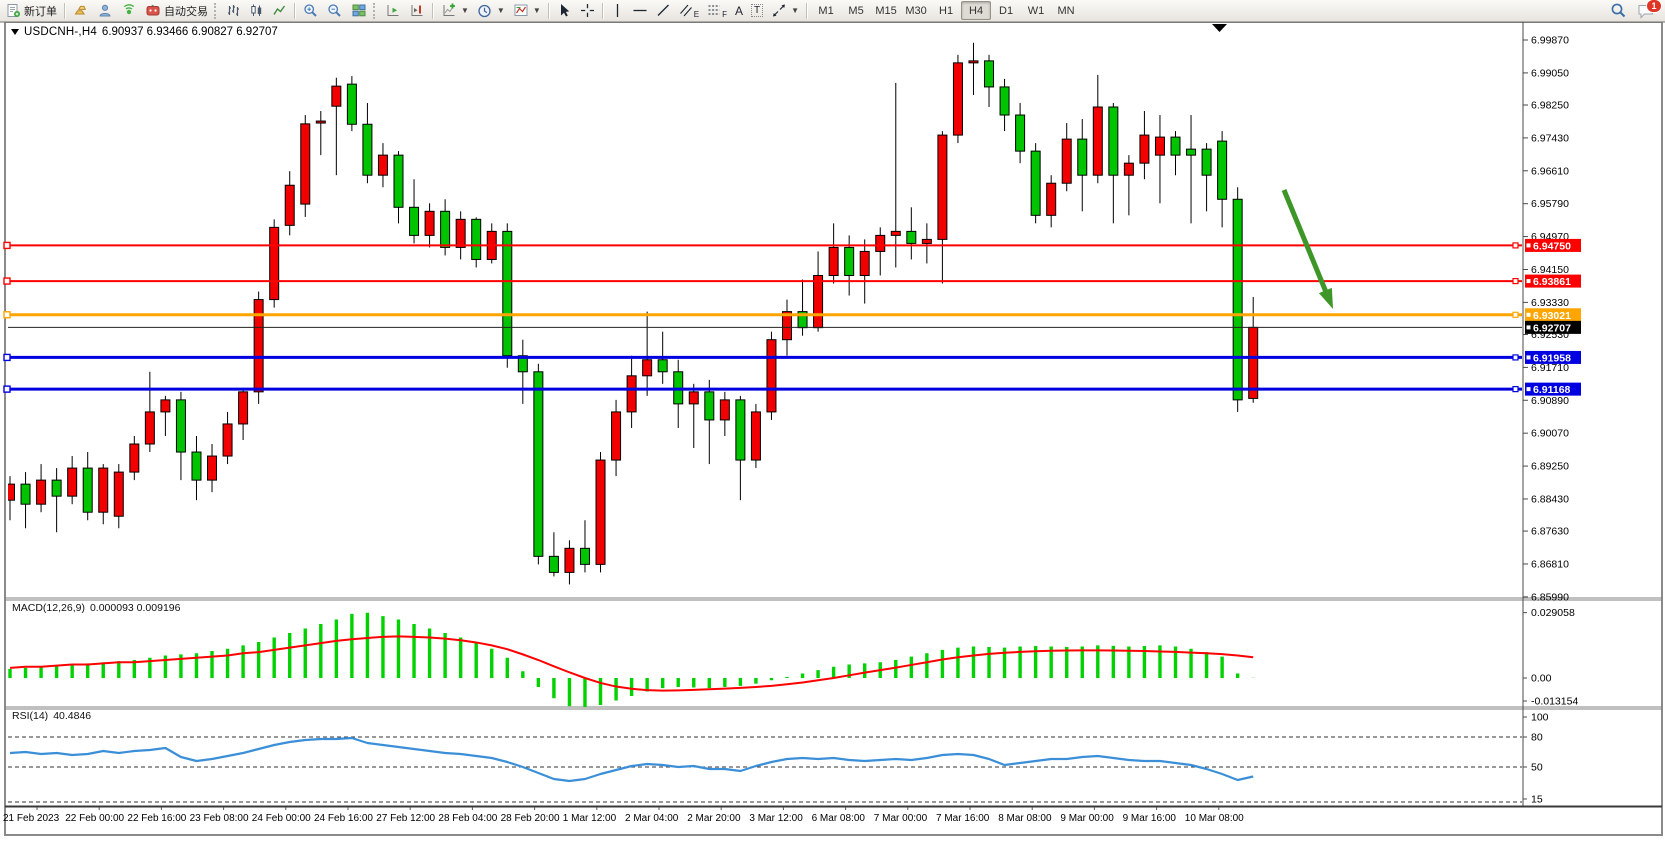 Image resolution: width=1665 pixels, height=842 pixels. Describe the element at coordinates (1550, 564) in the screenshot. I see `price-tick-label: 6.86810` at that location.